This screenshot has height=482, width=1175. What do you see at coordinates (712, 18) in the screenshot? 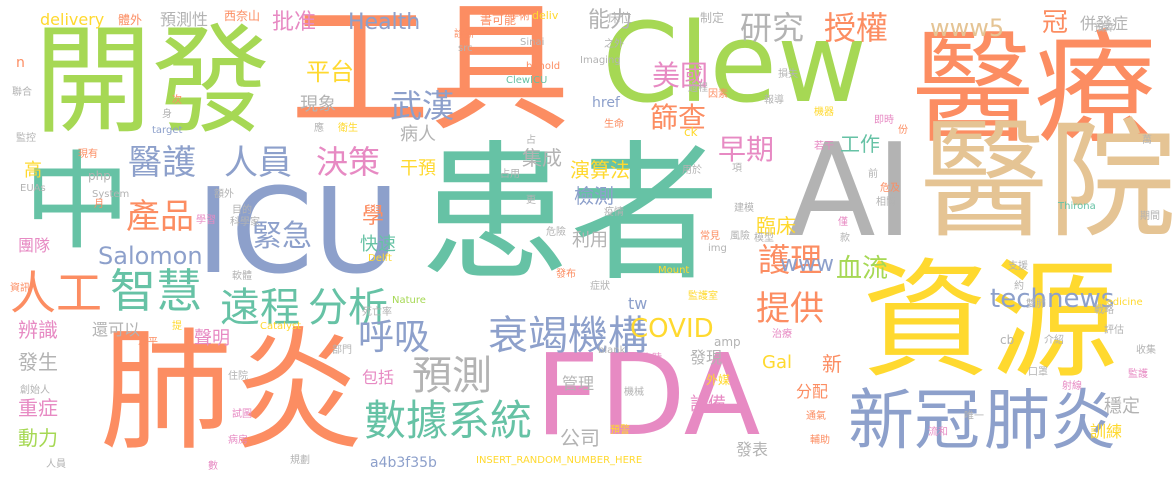
I see `word-cloud-word: 制定` at bounding box center [712, 18].